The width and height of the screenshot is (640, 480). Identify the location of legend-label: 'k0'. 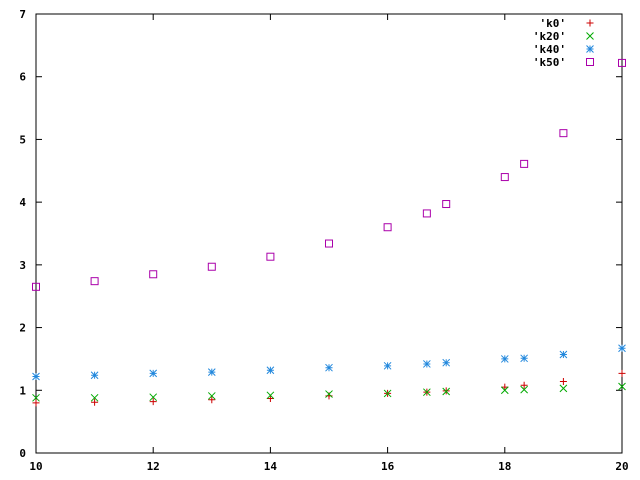
(553, 23).